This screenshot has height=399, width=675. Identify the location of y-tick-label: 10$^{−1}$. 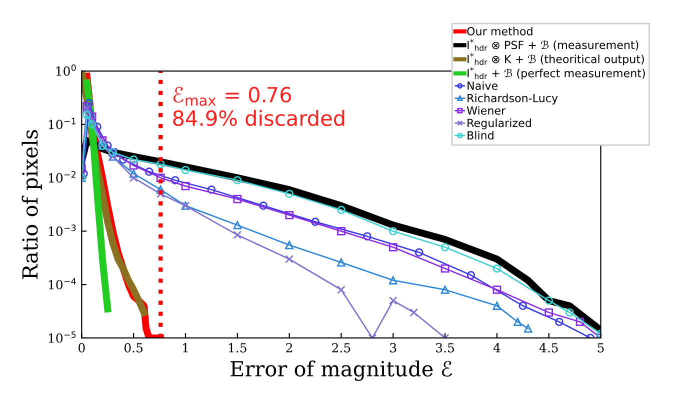
(62, 124).